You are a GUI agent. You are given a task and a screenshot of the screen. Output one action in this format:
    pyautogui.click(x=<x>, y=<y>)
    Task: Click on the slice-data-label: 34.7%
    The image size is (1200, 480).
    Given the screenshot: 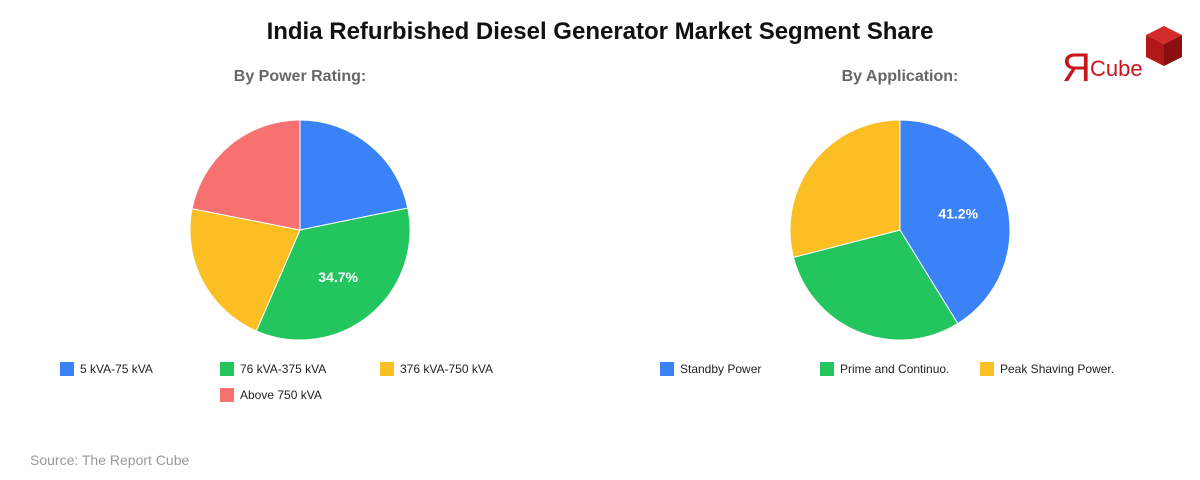 What is the action you would take?
    pyautogui.click(x=338, y=277)
    